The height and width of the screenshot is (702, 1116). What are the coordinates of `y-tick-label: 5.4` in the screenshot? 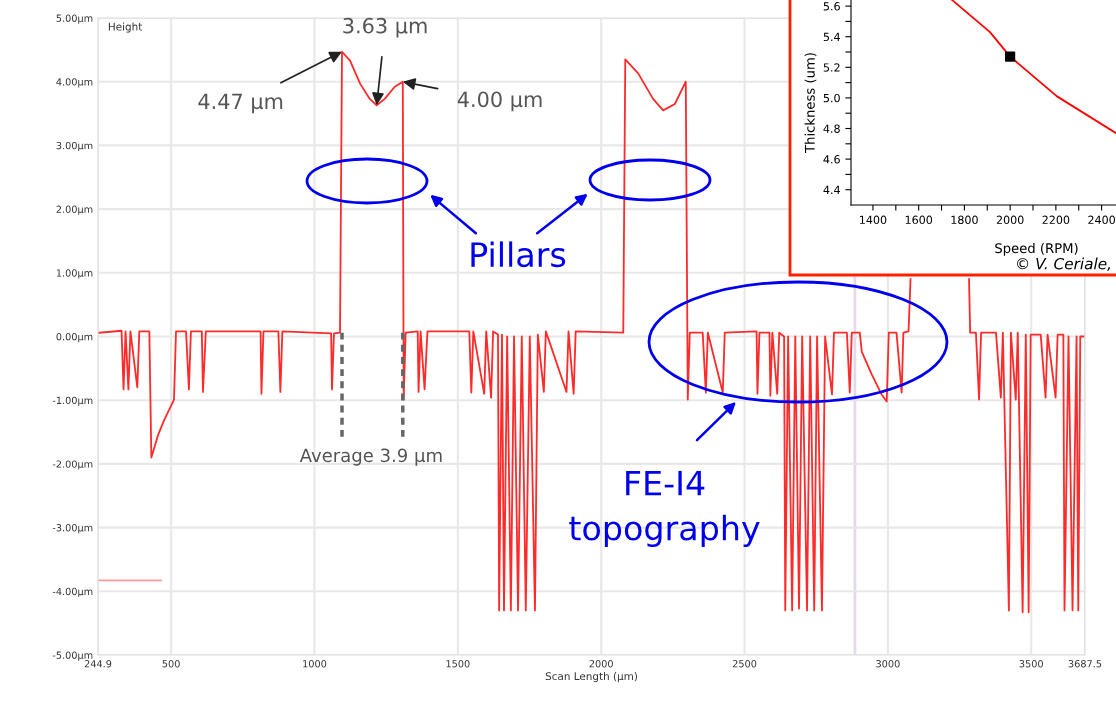 It's located at (831, 37).